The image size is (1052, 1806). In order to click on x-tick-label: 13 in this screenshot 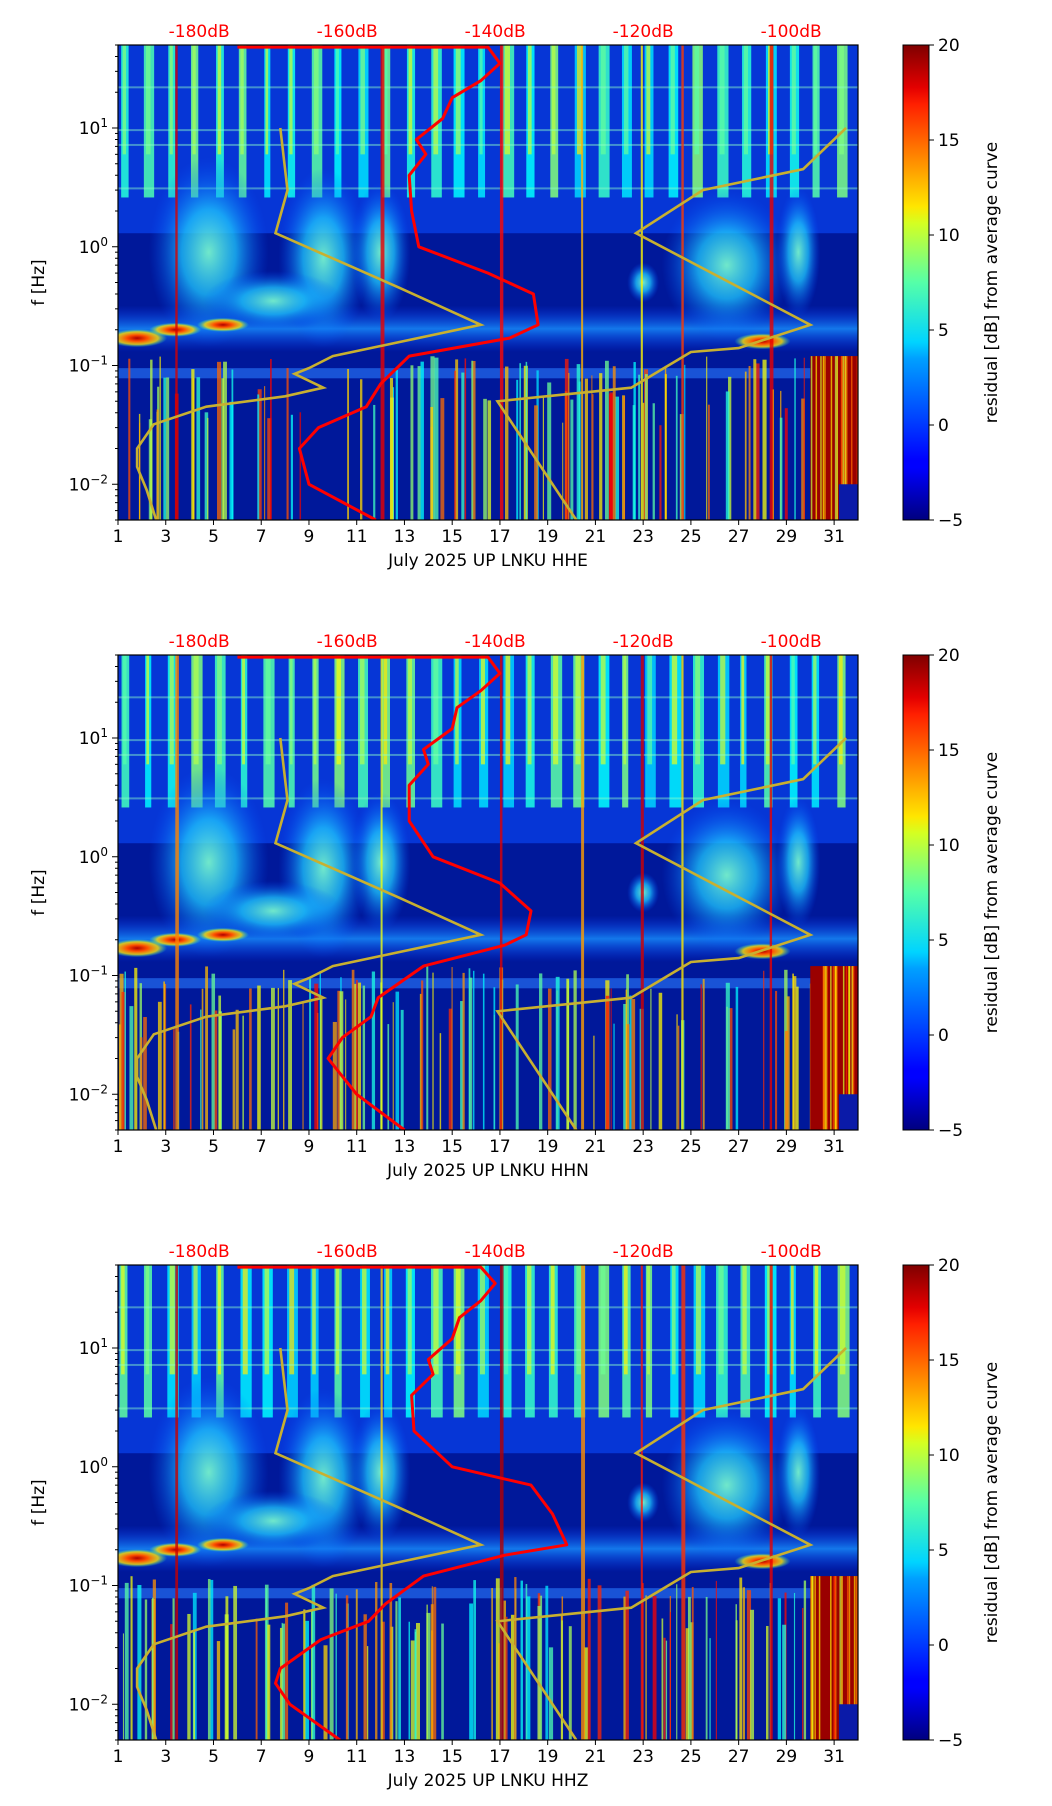, I will do `click(405, 537)`.